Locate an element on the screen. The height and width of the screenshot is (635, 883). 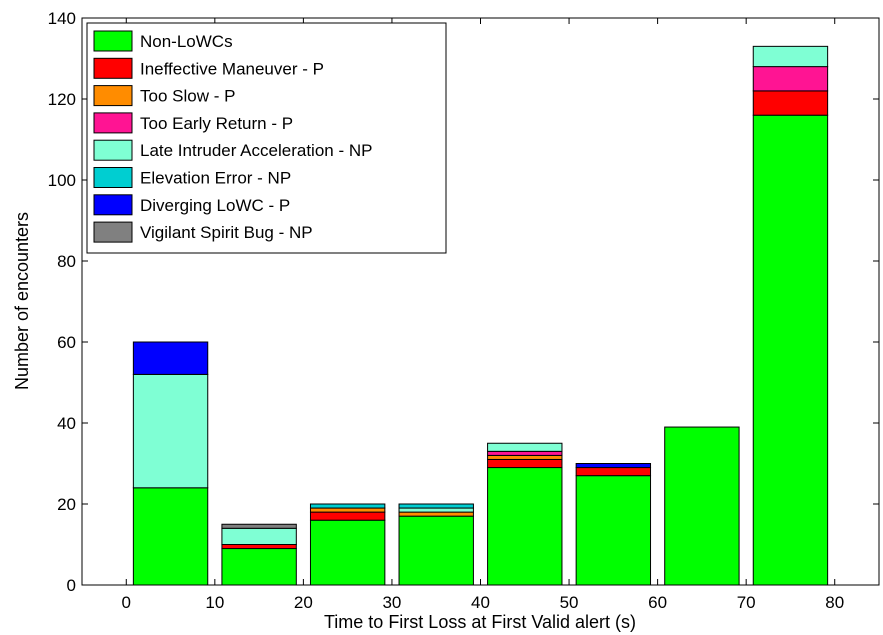
x-tick-label: 20 is located at coordinates (303, 602).